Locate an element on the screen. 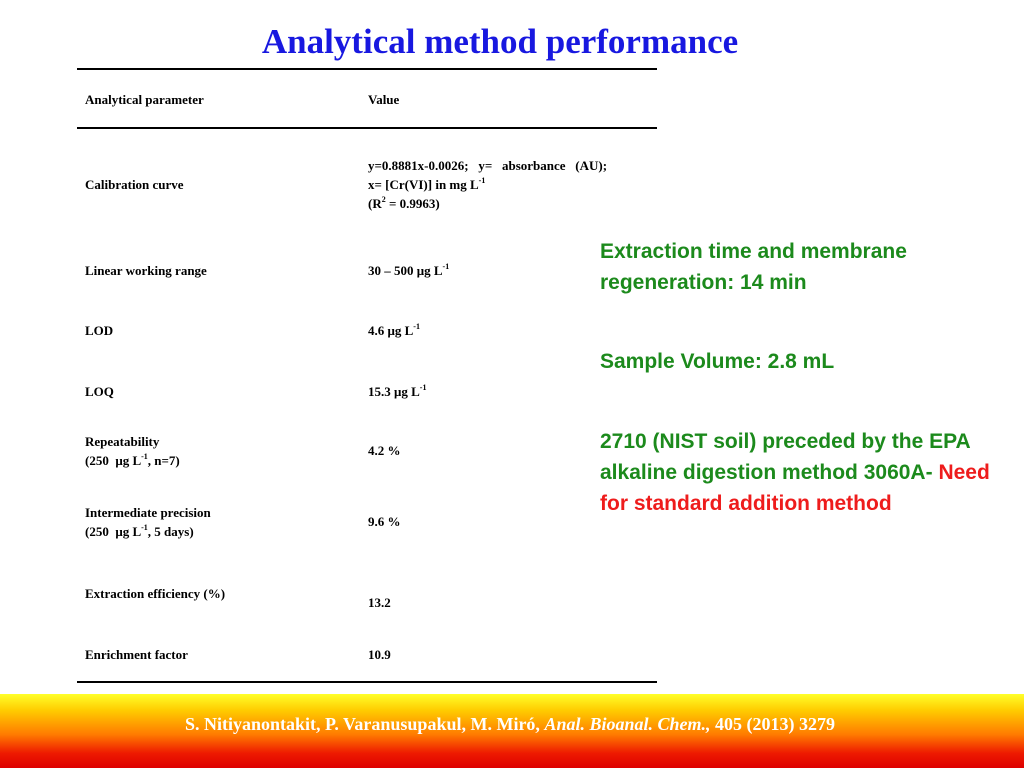 Image resolution: width=1024 pixels, height=768 pixels. table-bottom-rule is located at coordinates (367, 682).